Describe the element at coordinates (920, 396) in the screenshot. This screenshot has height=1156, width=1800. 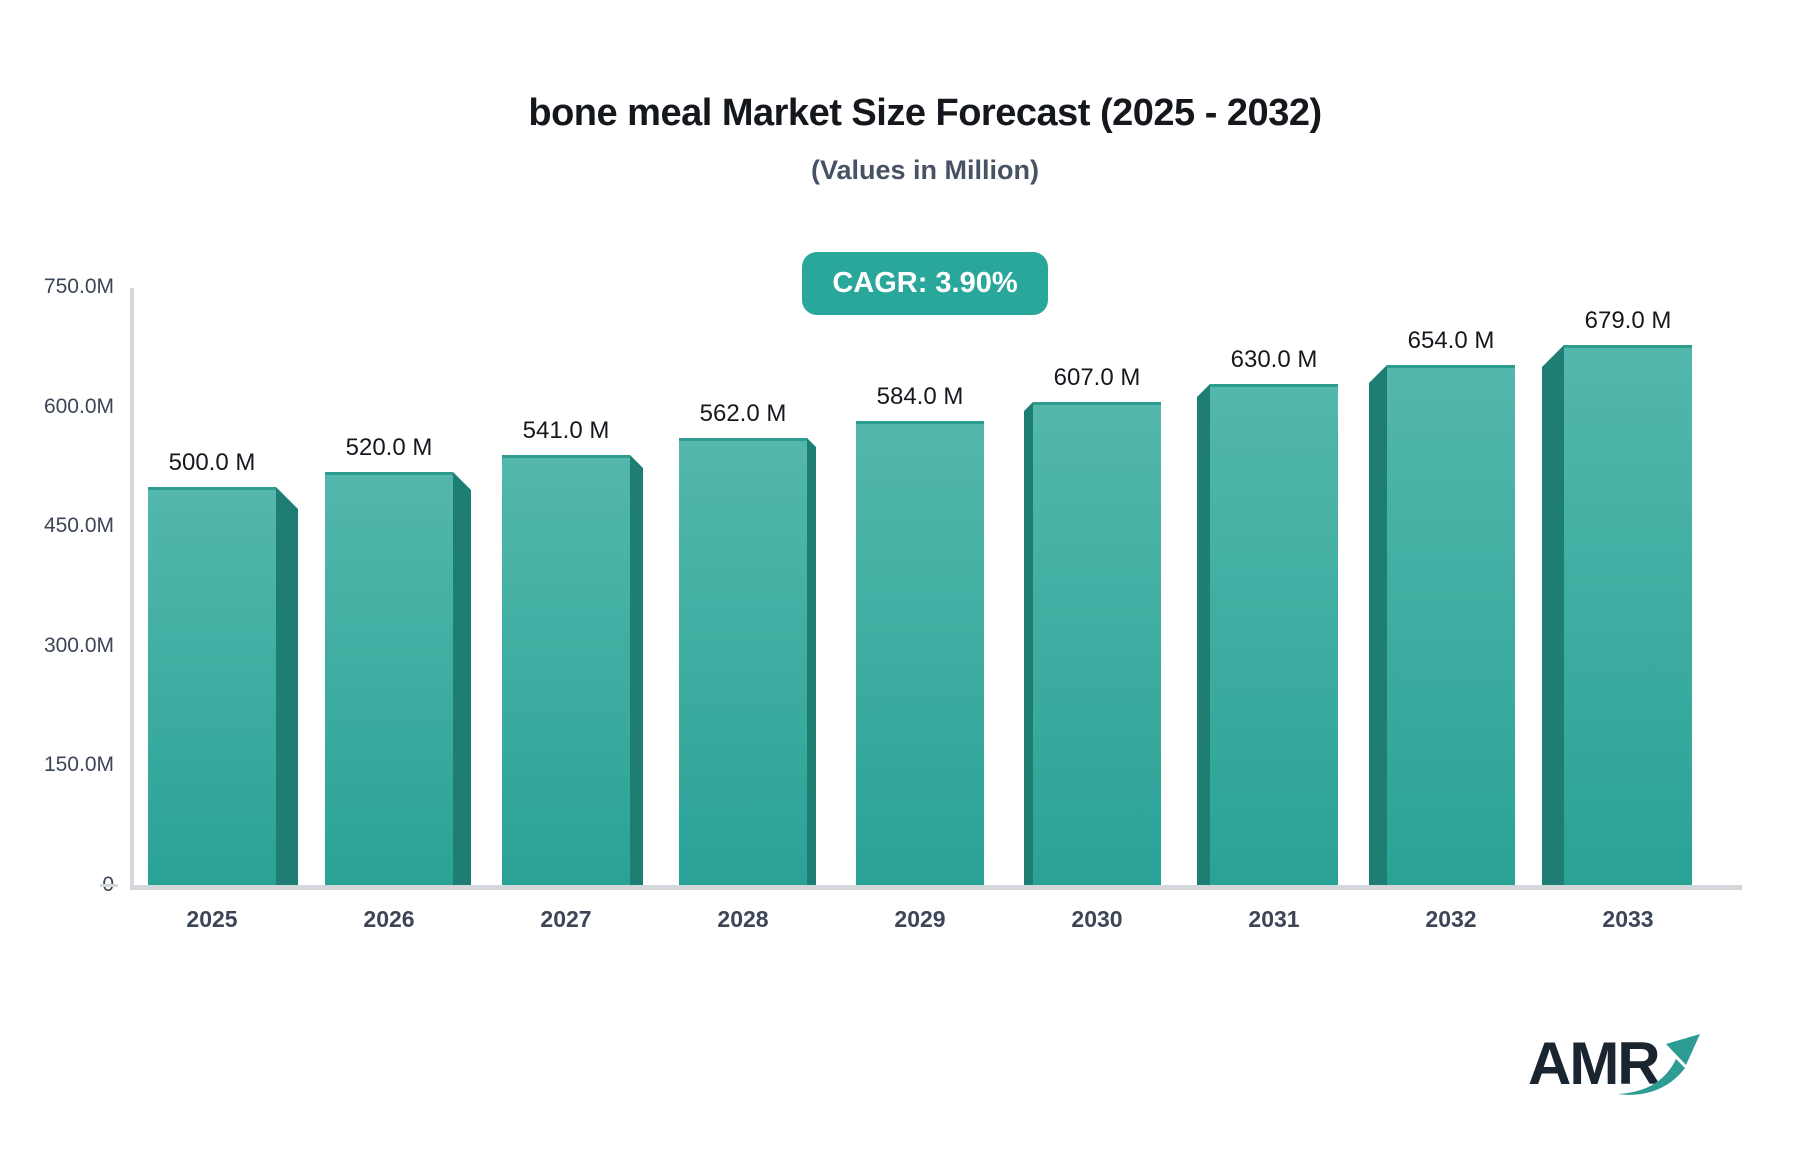
I see `bar-value-label: 584.0 M` at that location.